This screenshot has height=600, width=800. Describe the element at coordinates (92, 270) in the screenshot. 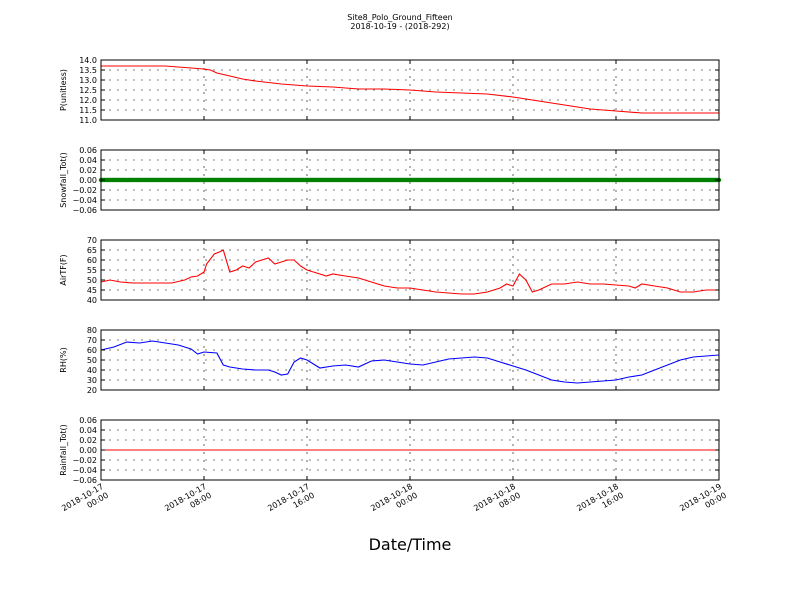

I see `y-tick-label: 55` at that location.